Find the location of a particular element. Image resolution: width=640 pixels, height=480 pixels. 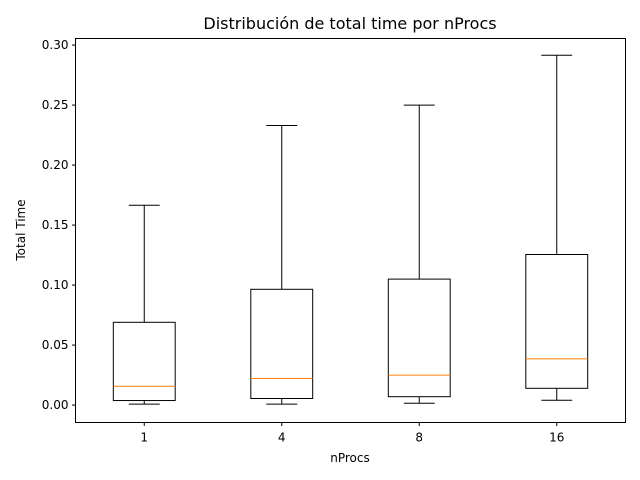

chart-title: Distribución de total time por nProcs is located at coordinates (349, 23).